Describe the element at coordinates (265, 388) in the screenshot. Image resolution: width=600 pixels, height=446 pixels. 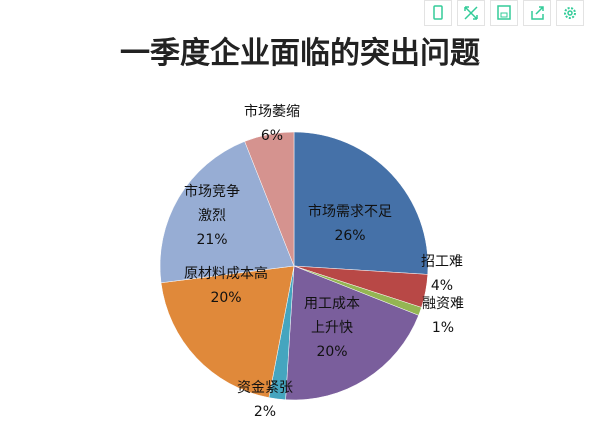
I see `category-label: 资金紧张` at that location.